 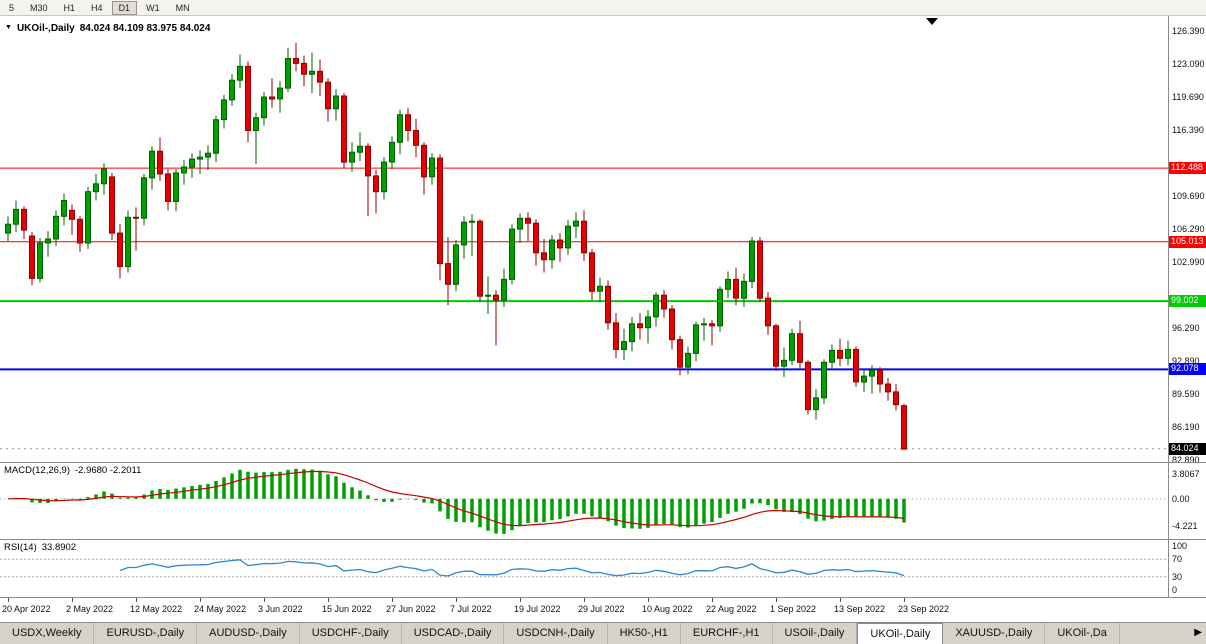 What do you see at coordinates (556, 633) in the screenshot?
I see `chart-tab-usdcnh-daily: USDCNH-,Daily` at bounding box center [556, 633].